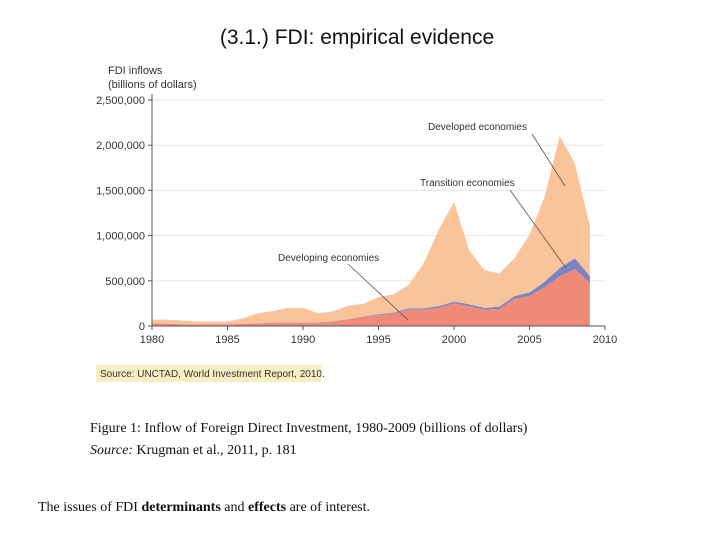 Image resolution: width=720 pixels, height=540 pixels. Describe the element at coordinates (267, 507) in the screenshot. I see `footer-bold-effects: effects` at that location.